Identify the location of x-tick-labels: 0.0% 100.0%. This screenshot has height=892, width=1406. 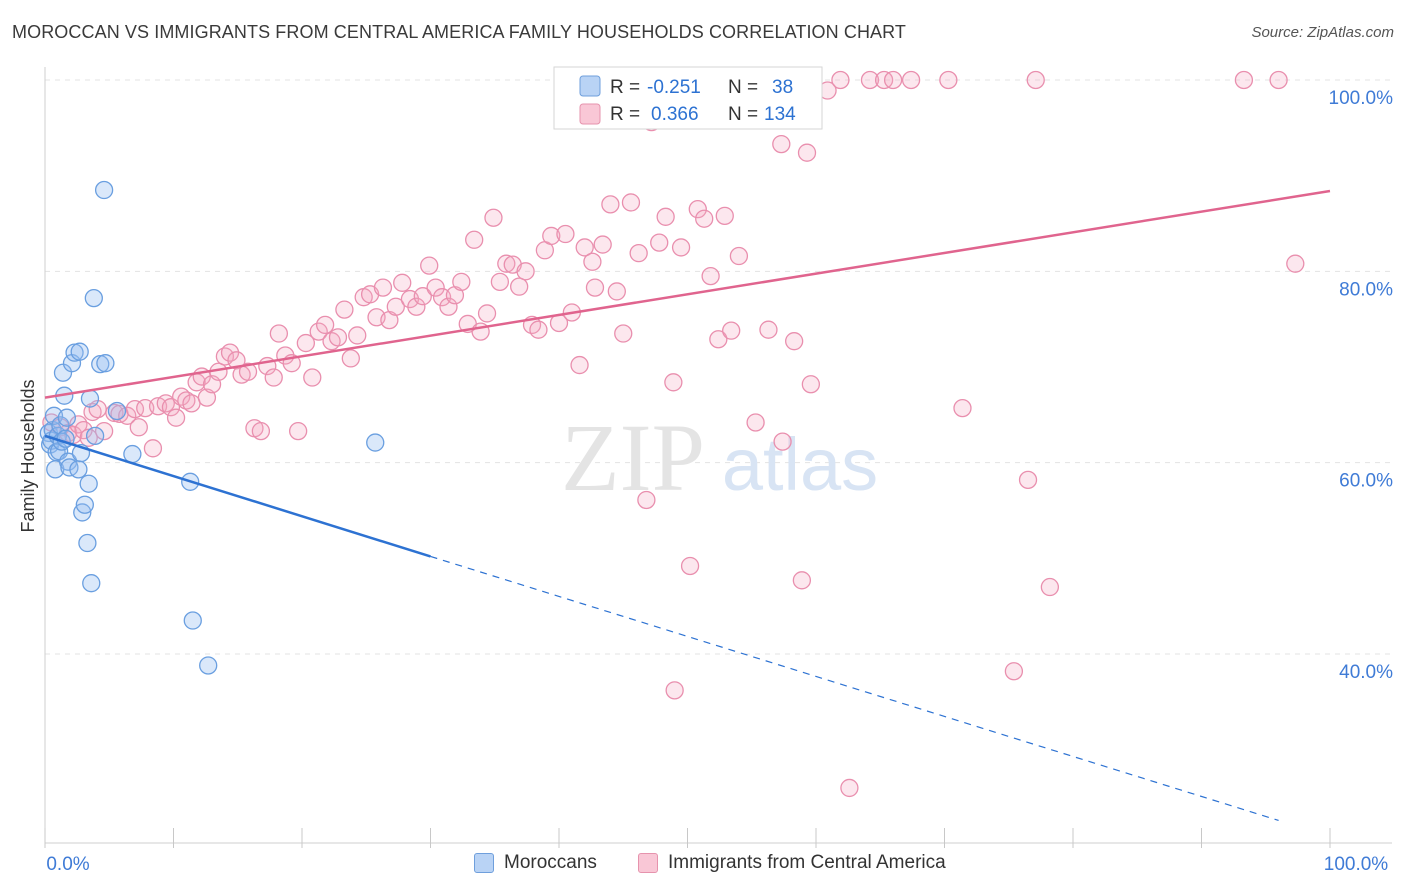
(717, 864).